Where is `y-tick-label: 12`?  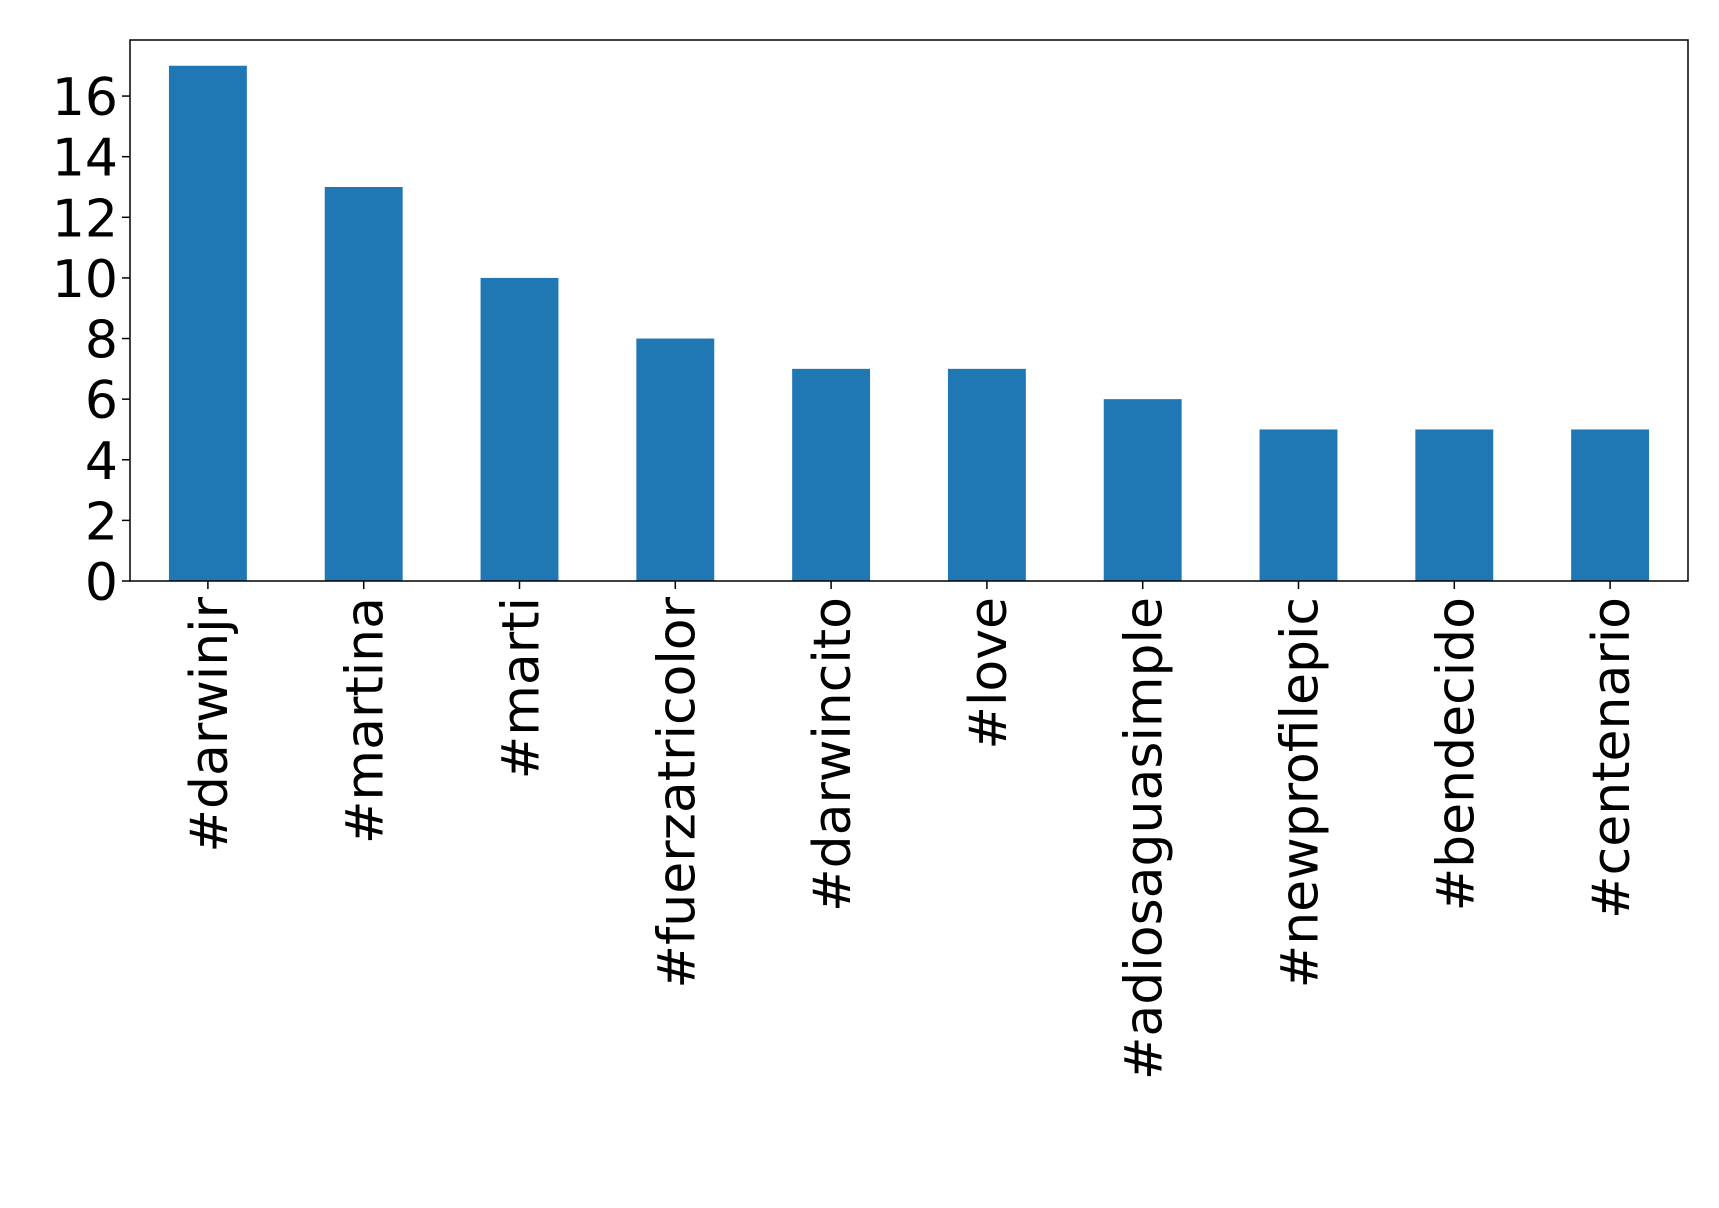 y-tick-label: 12 is located at coordinates (85, 219).